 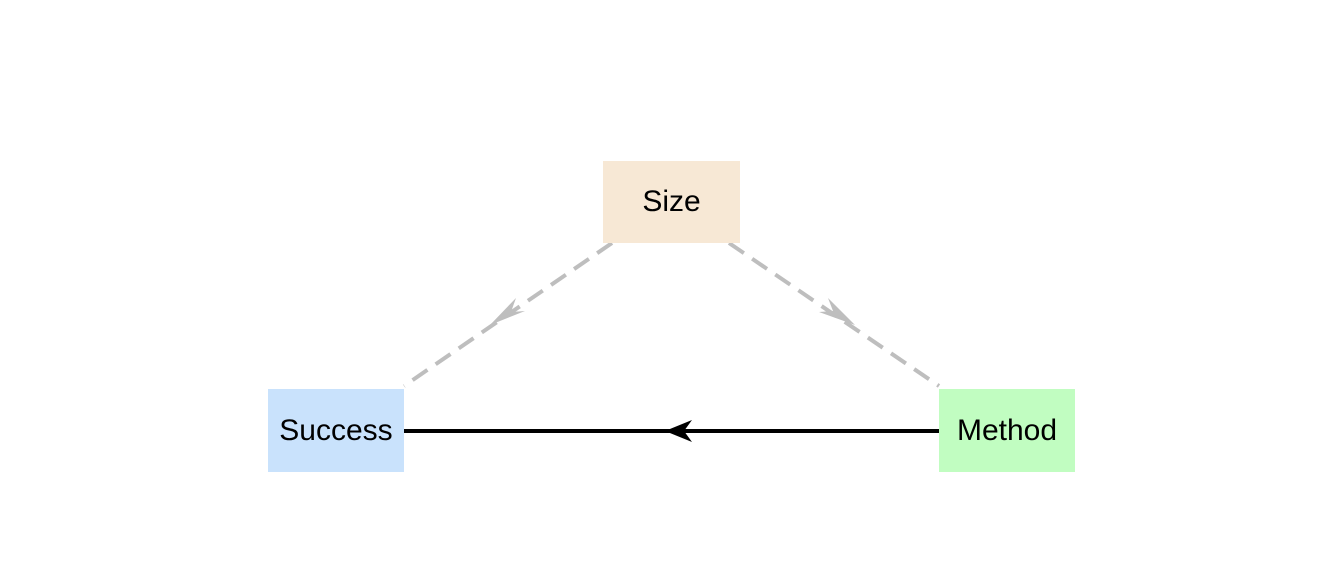 I want to click on edge-size-to-method, so click(x=834, y=314).